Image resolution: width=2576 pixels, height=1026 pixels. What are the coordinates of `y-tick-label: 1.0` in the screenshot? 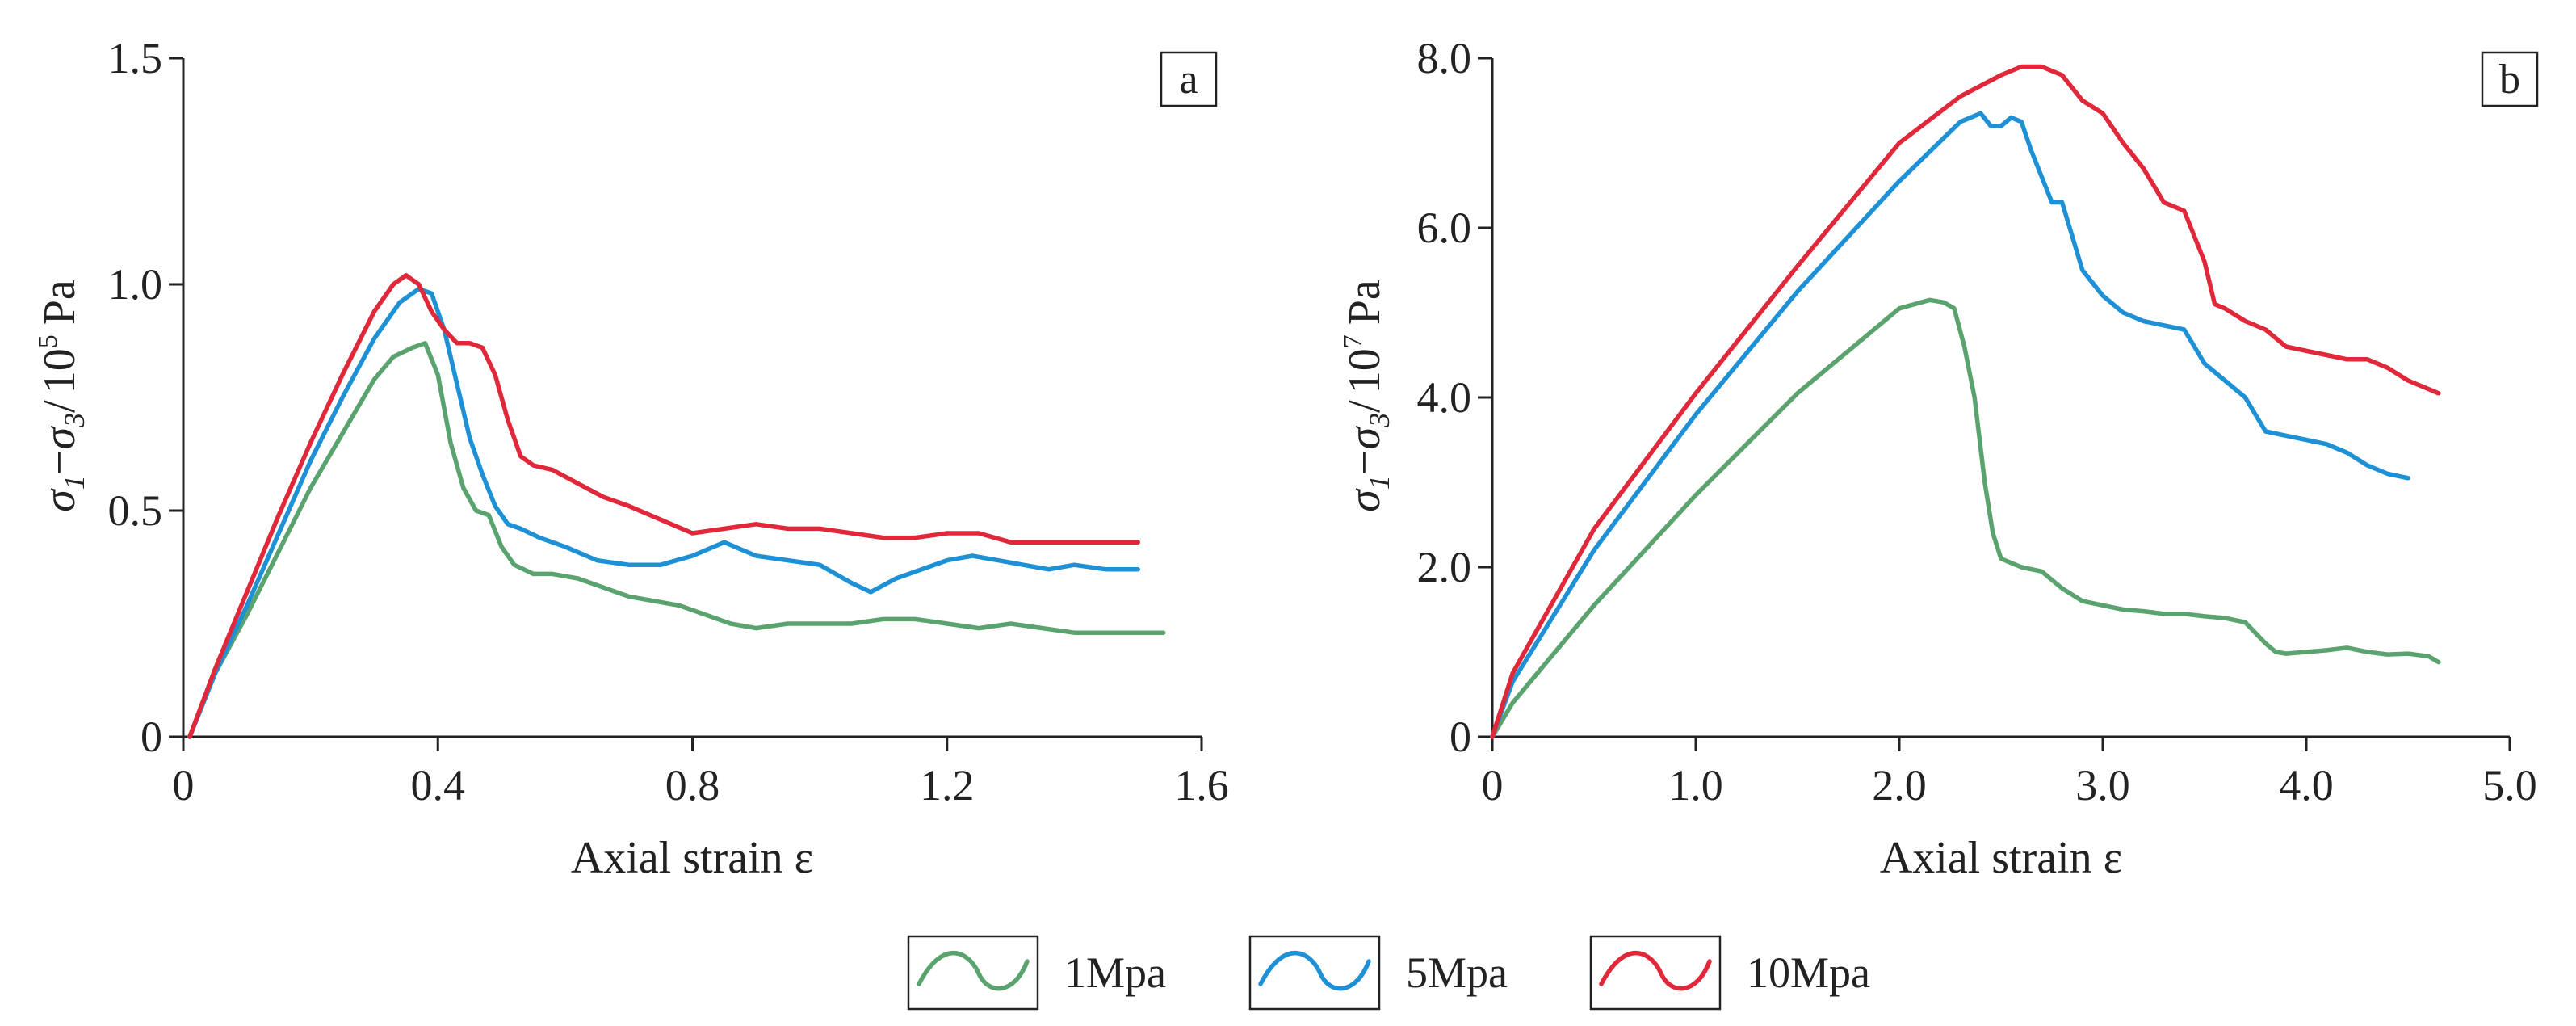 It's located at (135, 284).